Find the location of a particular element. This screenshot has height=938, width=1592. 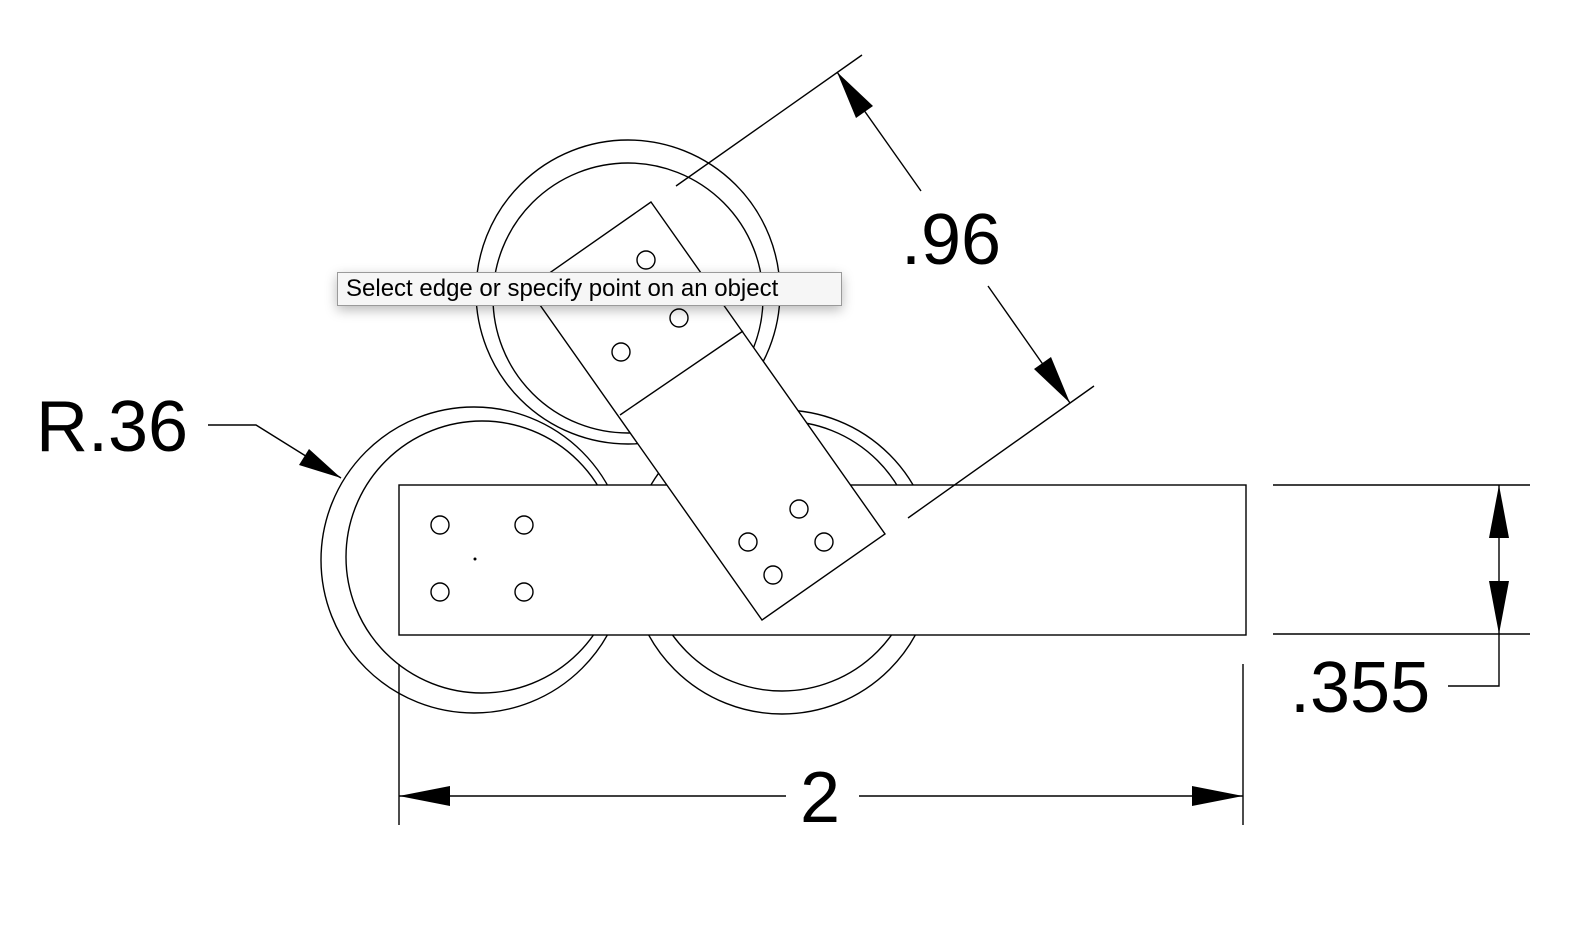

center-point is located at coordinates (475, 559).